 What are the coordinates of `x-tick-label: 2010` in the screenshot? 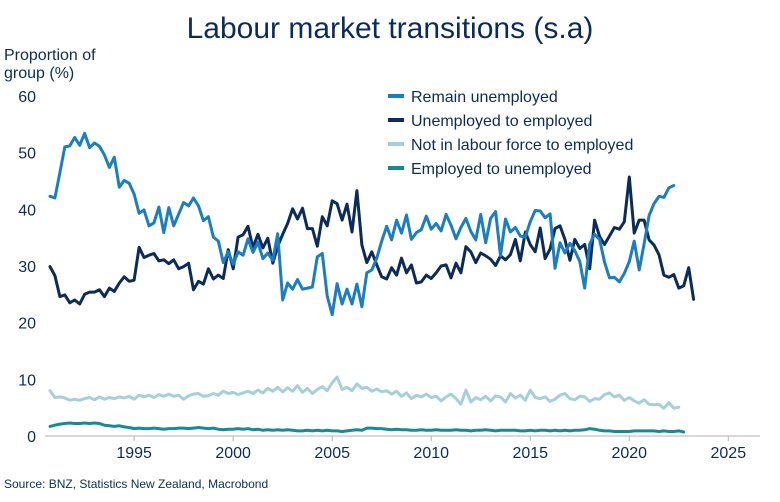 It's located at (431, 453).